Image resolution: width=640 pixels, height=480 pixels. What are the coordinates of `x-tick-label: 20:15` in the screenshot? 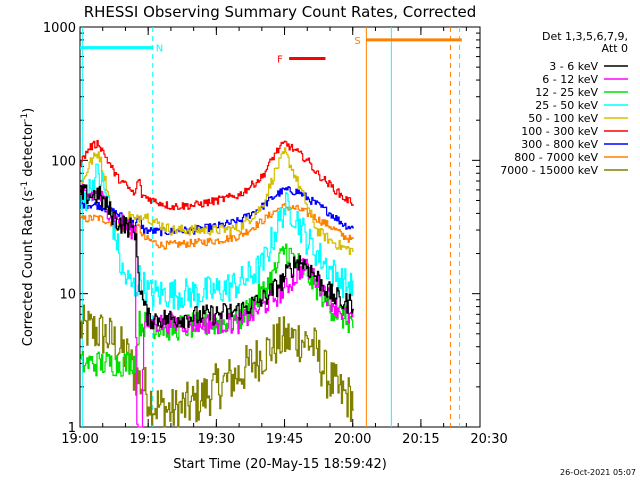 It's located at (420, 439).